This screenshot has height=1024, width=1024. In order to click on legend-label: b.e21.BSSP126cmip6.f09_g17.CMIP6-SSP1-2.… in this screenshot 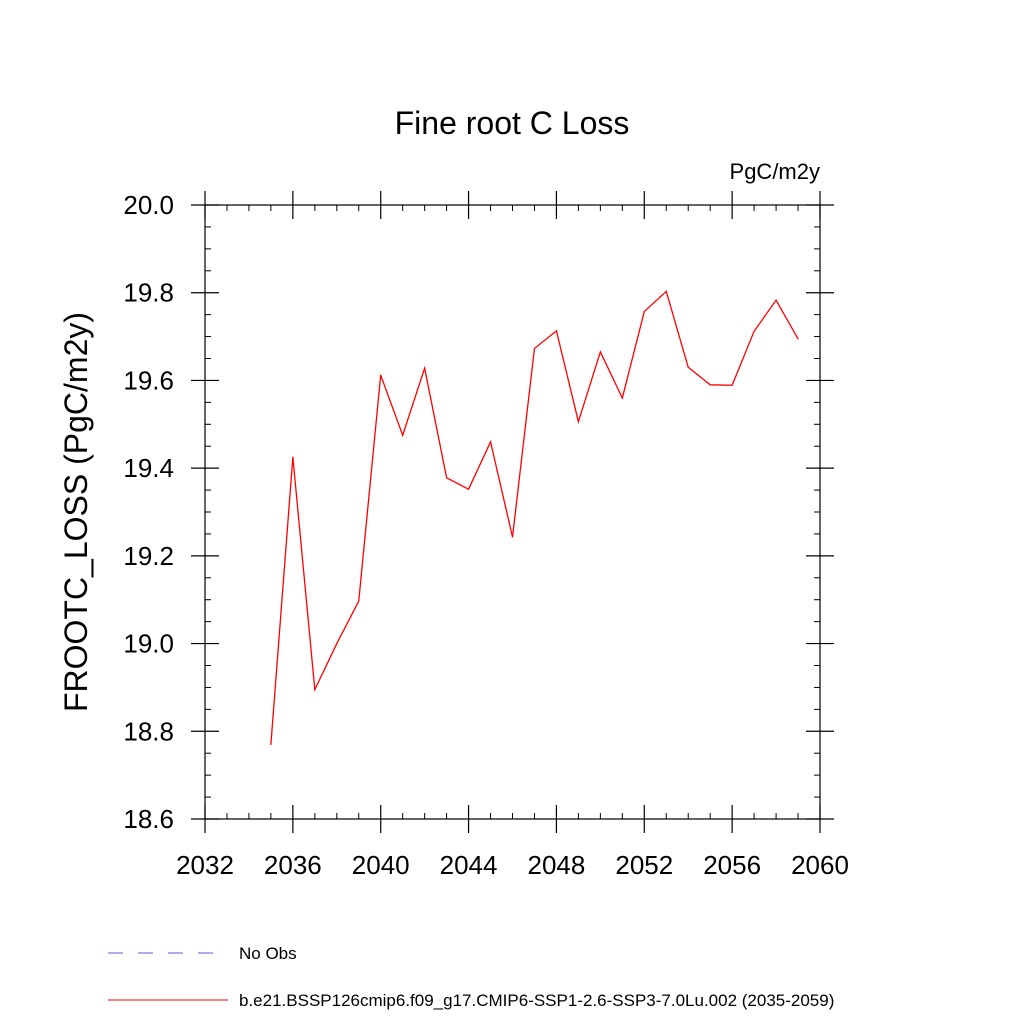, I will do `click(536, 1000)`.